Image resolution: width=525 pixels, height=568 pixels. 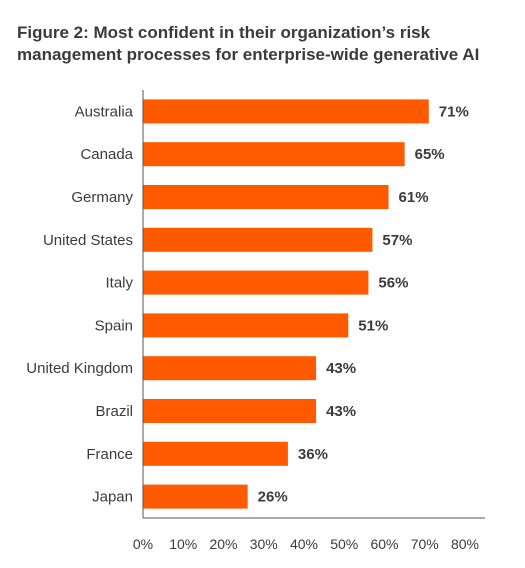 I want to click on data-label: 36%, so click(x=313, y=454).